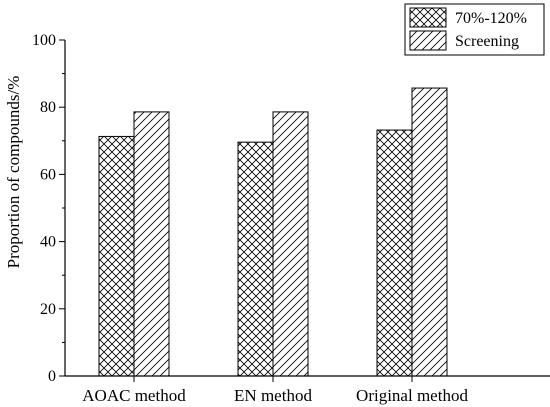 The width and height of the screenshot is (550, 407). What do you see at coordinates (48, 174) in the screenshot?
I see `y-tick-label: 60` at bounding box center [48, 174].